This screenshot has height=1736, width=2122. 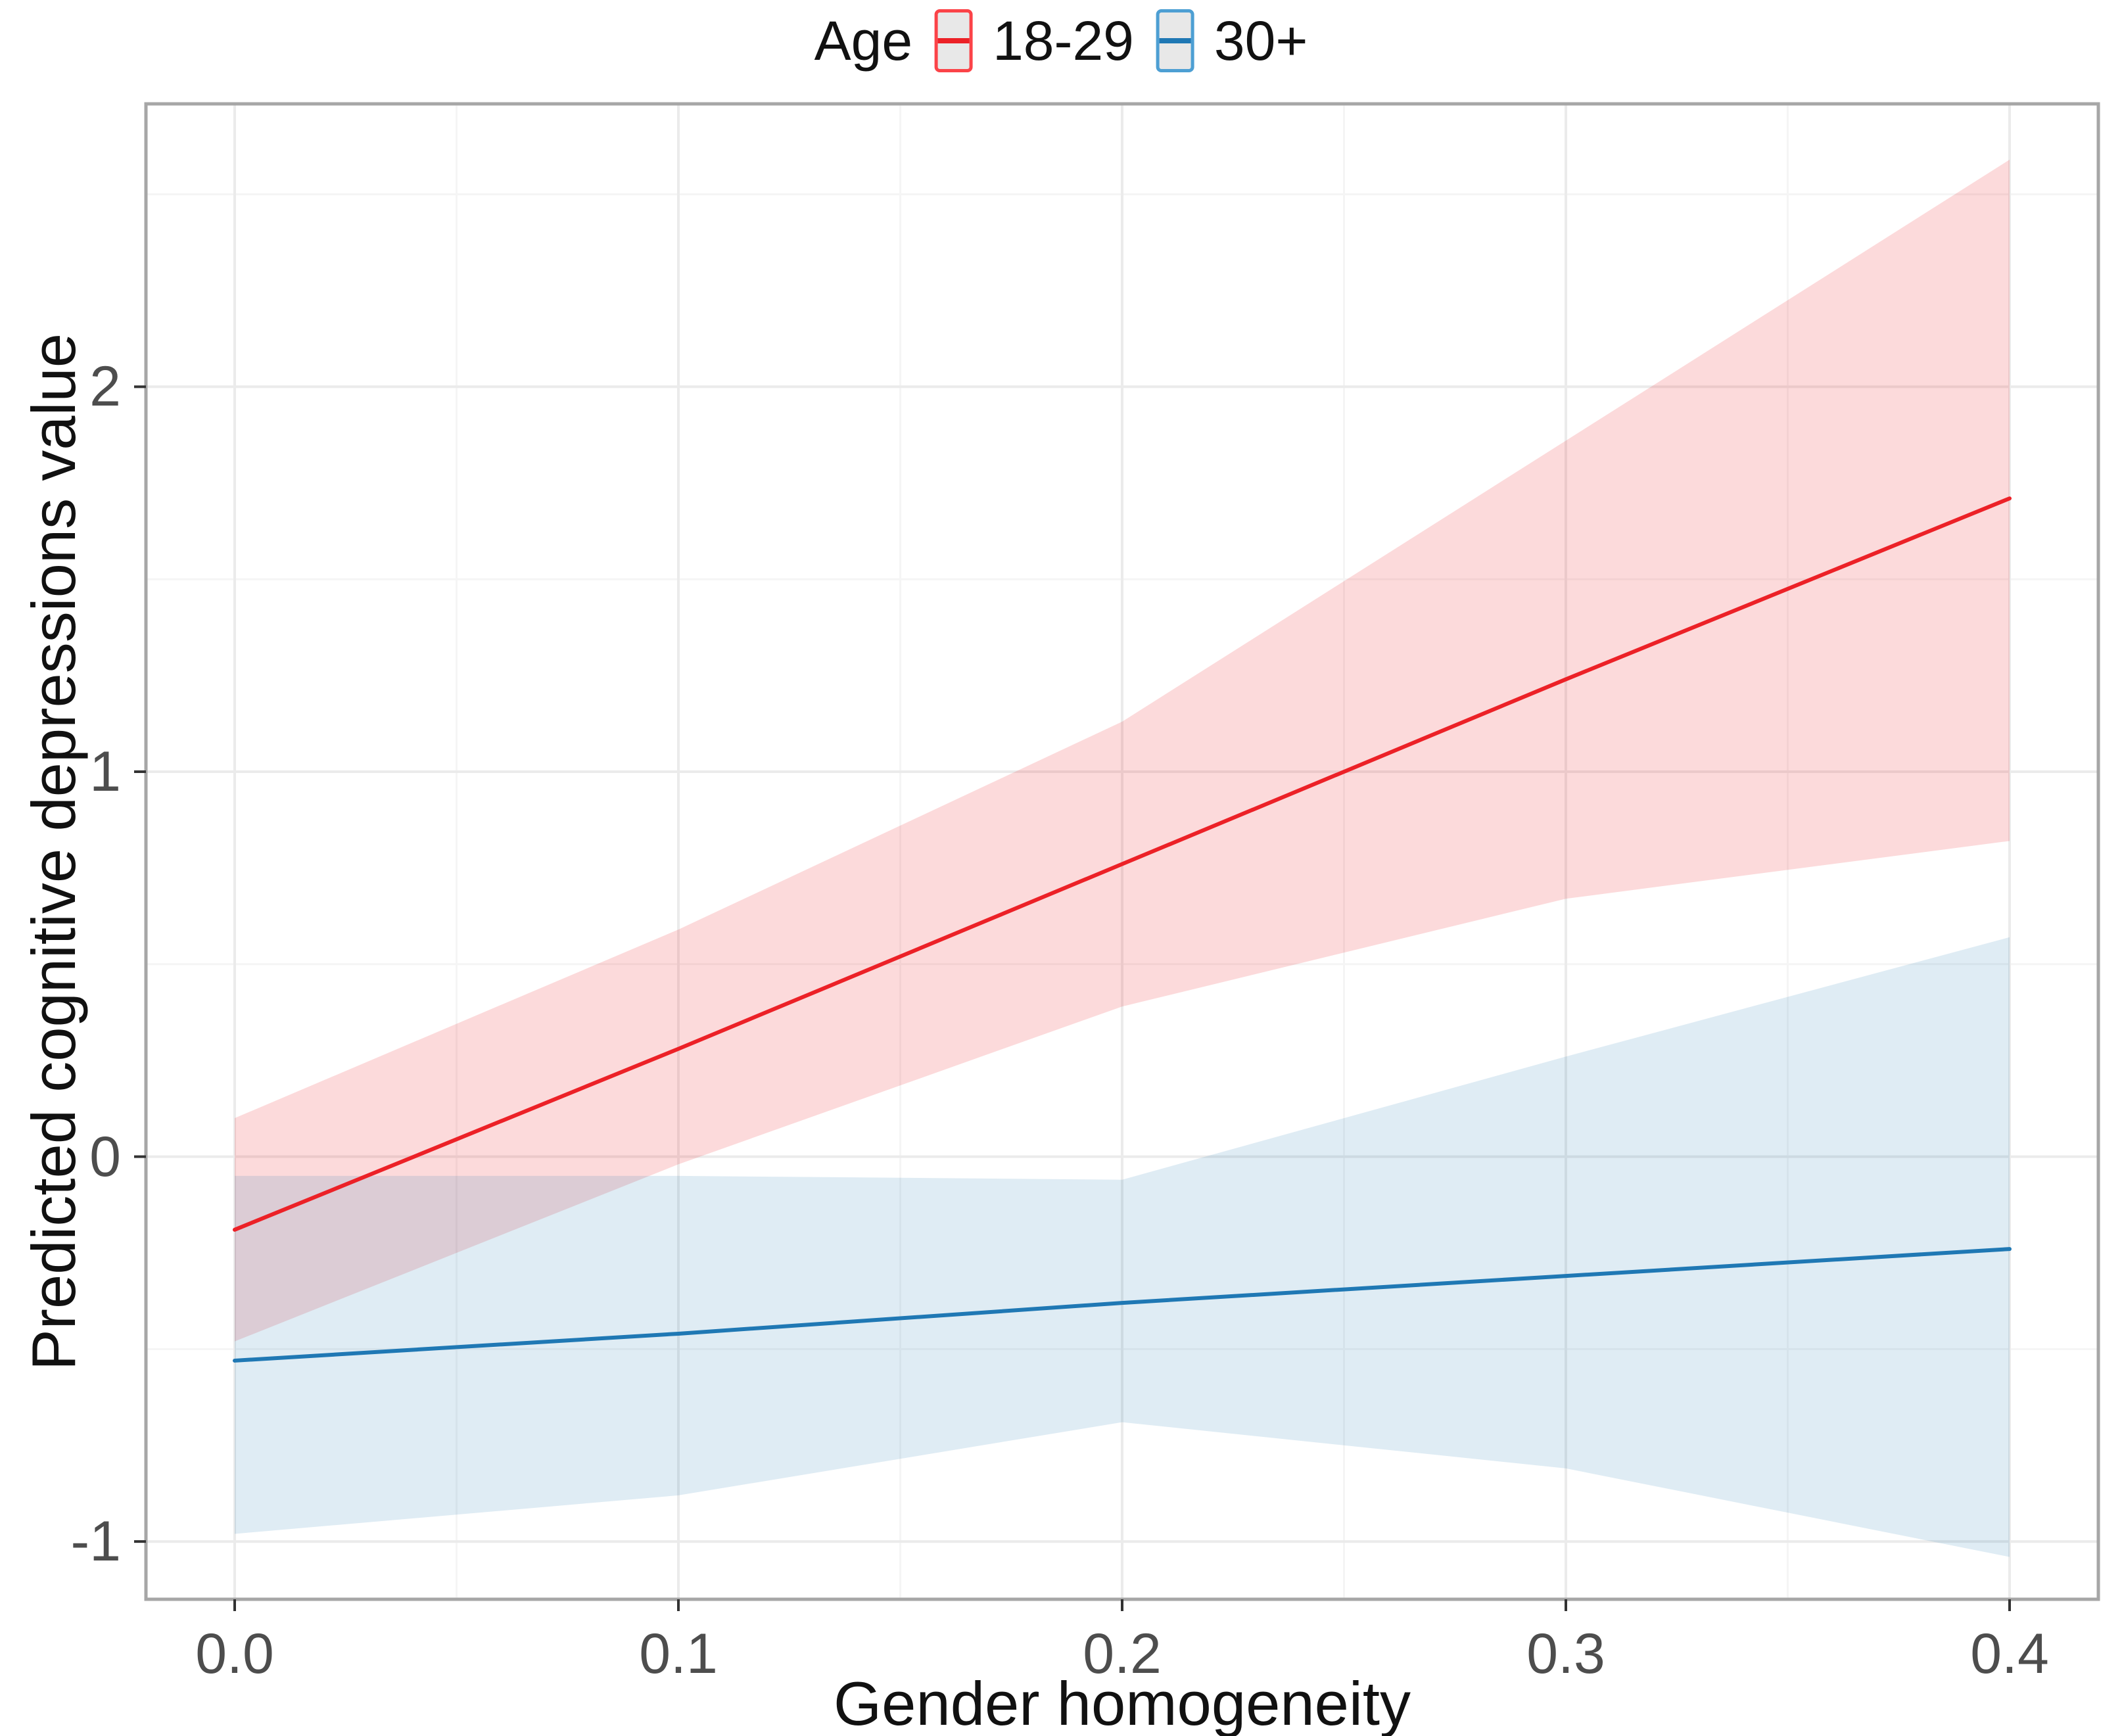 I want to click on legend-entry-30+: 30+, so click(x=1232, y=41).